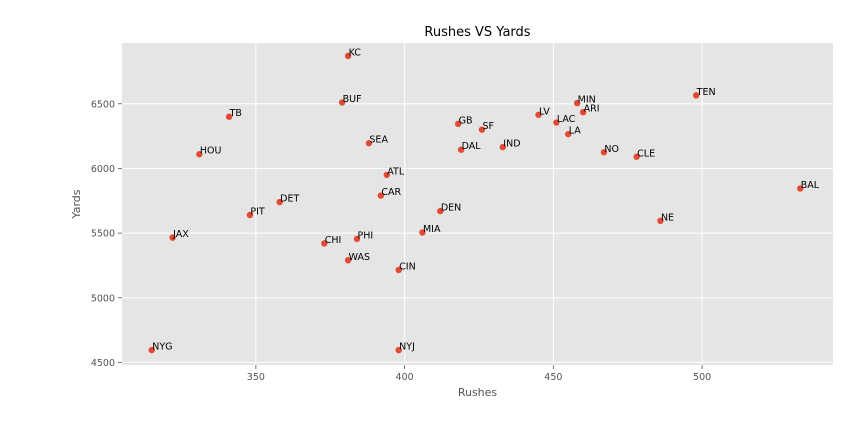 The image size is (864, 437). What do you see at coordinates (366, 235) in the screenshot?
I see `data-label-phi: PHI` at bounding box center [366, 235].